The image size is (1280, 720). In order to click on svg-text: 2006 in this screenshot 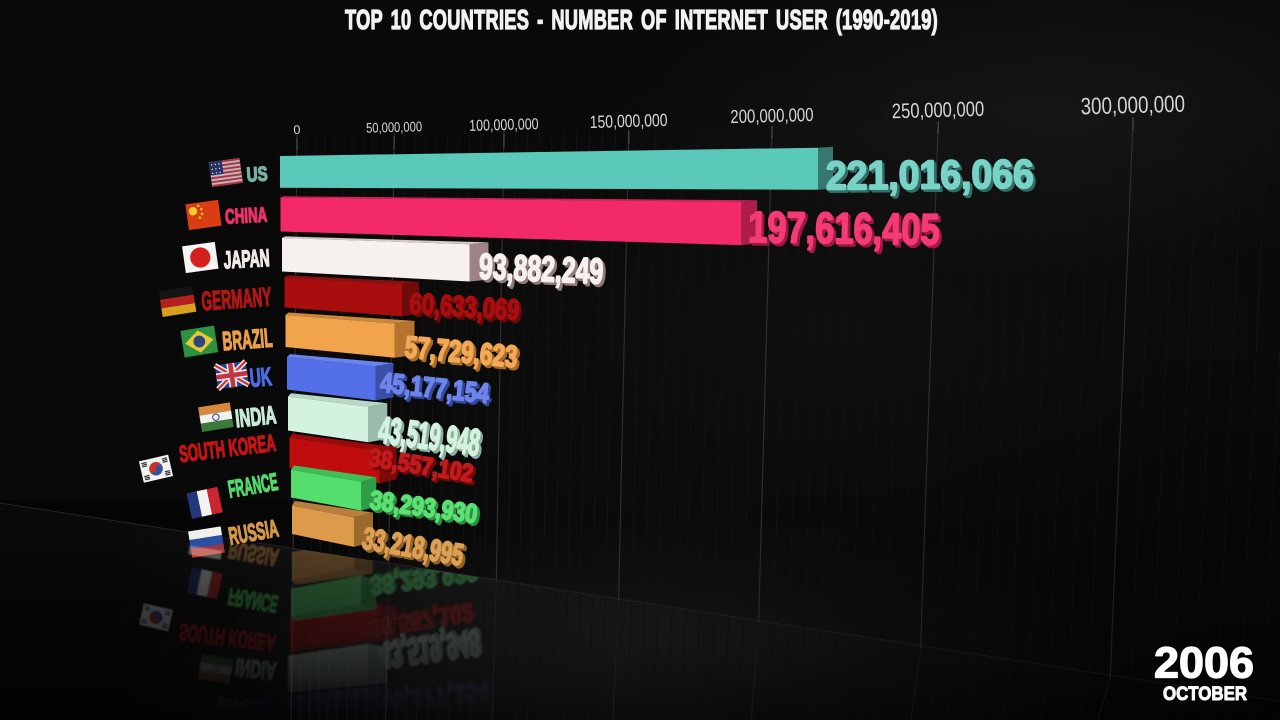, I will do `click(1204, 663)`.